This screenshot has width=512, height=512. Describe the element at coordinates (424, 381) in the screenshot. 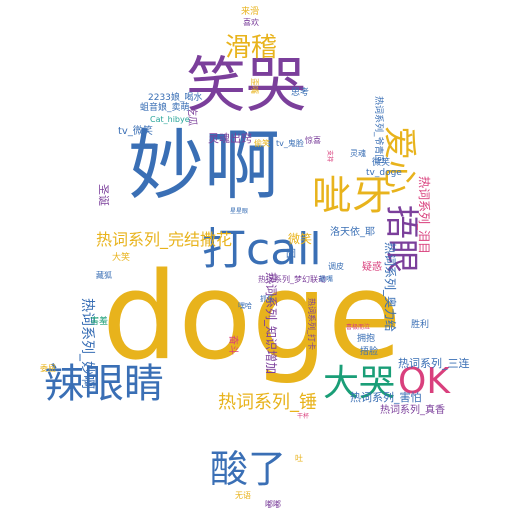

I see `word-cloud-word: OK` at that location.